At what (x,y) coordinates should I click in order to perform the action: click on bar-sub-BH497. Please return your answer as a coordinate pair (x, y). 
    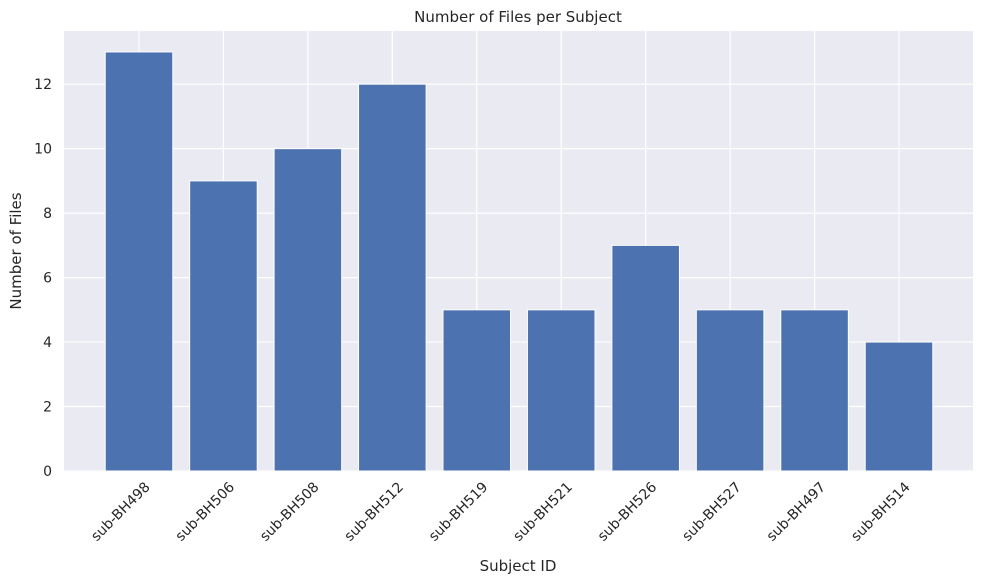
    Looking at the image, I should click on (814, 390).